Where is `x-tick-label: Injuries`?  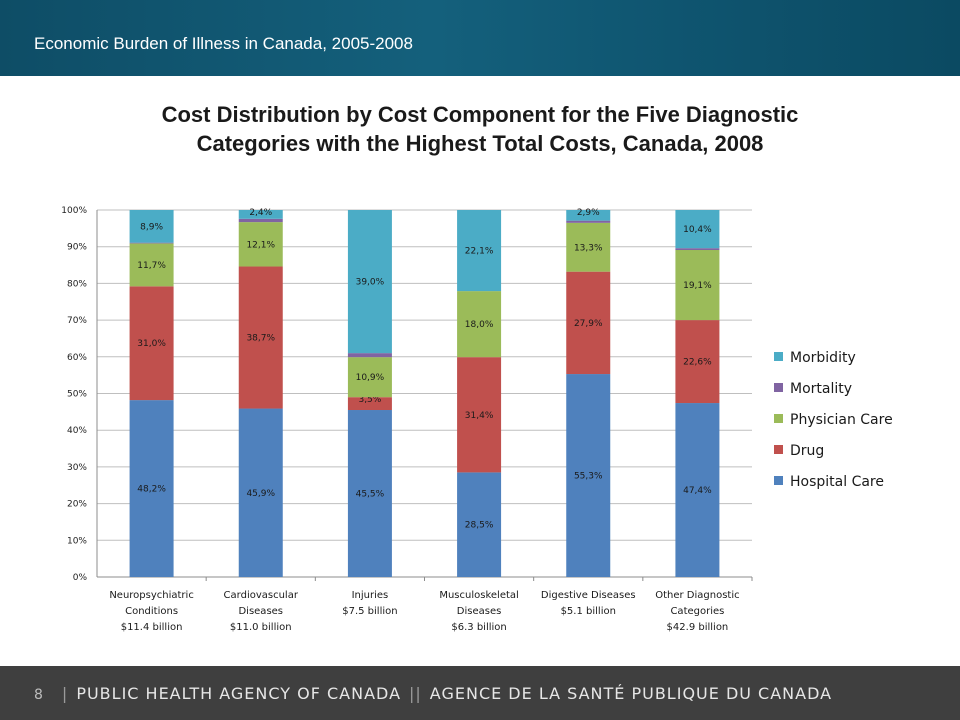
x-tick-label: Injuries is located at coordinates (370, 595).